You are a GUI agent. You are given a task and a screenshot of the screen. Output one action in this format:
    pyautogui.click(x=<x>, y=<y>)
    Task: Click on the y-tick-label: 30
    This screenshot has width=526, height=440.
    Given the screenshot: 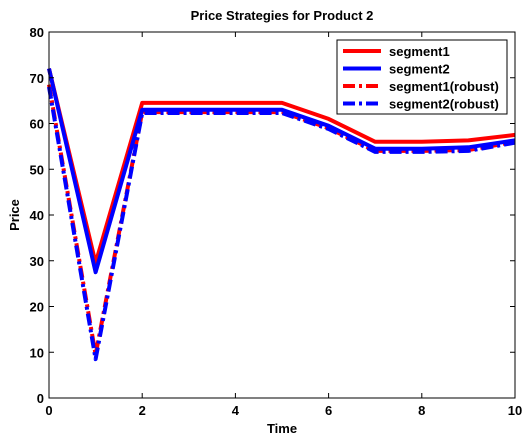 What is the action you would take?
    pyautogui.click(x=37, y=261)
    